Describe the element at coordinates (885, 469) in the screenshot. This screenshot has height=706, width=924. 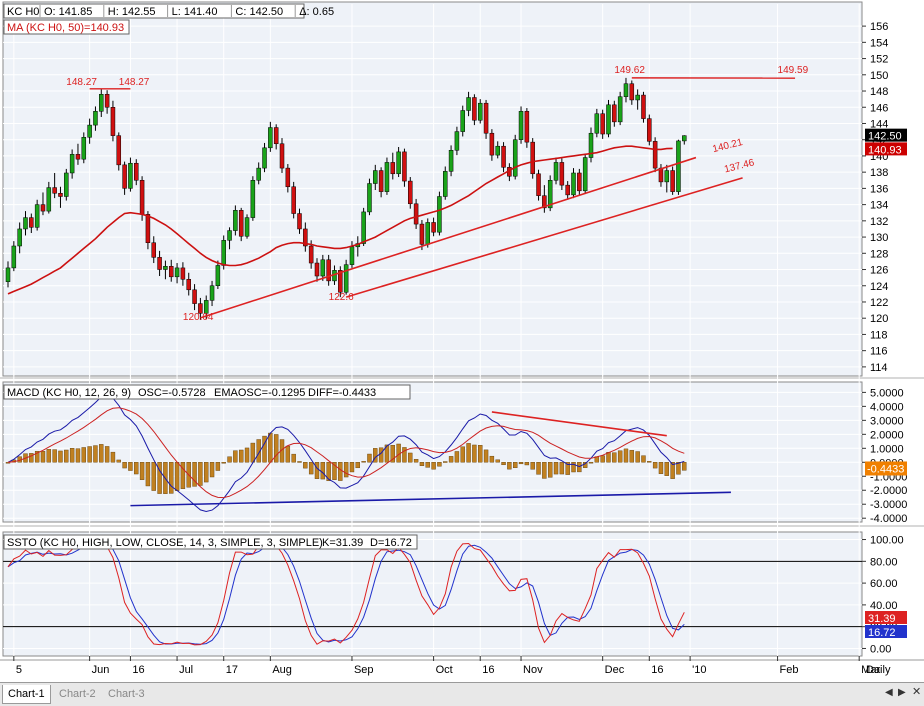
I see `macd-value-label: -0.4433` at that location.